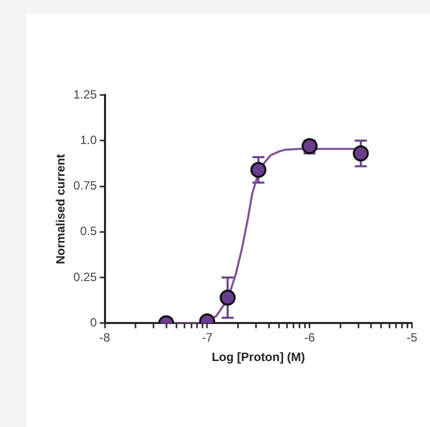 This screenshot has width=430, height=427. What do you see at coordinates (85, 277) in the screenshot?
I see `y-tick-label: 0.25` at bounding box center [85, 277].